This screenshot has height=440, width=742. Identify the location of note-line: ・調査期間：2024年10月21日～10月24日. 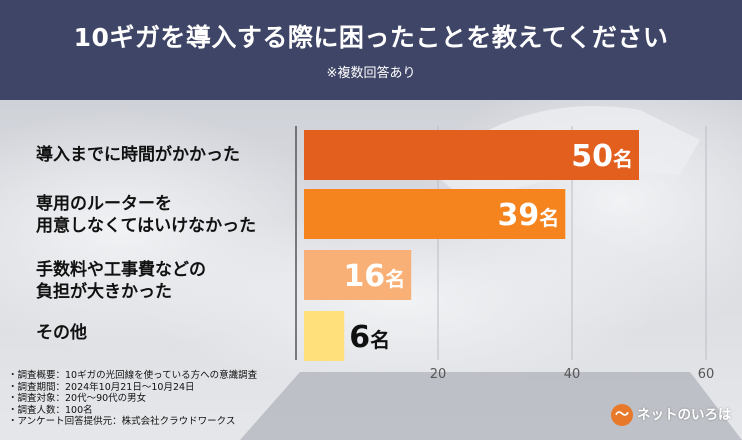
(101, 387).